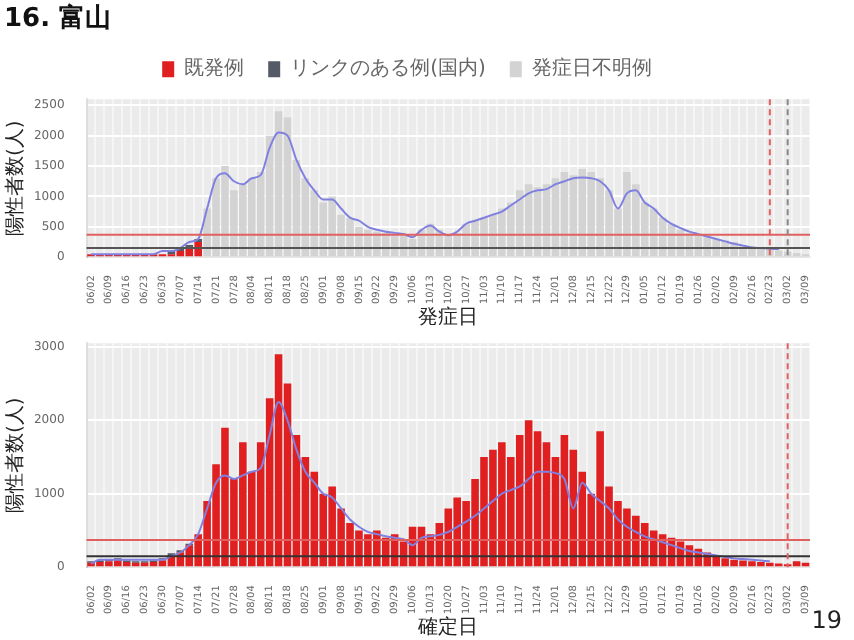 This screenshot has height=640, width=854. I want to click on legend-label: 発症日不明例, so click(591, 68).